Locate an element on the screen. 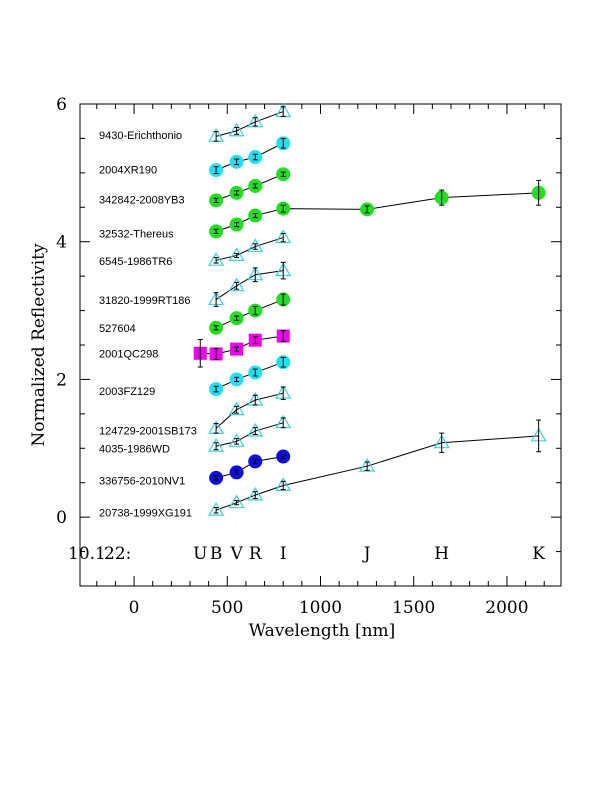 The image size is (612, 792). band-row-id: 22: is located at coordinates (117, 554).